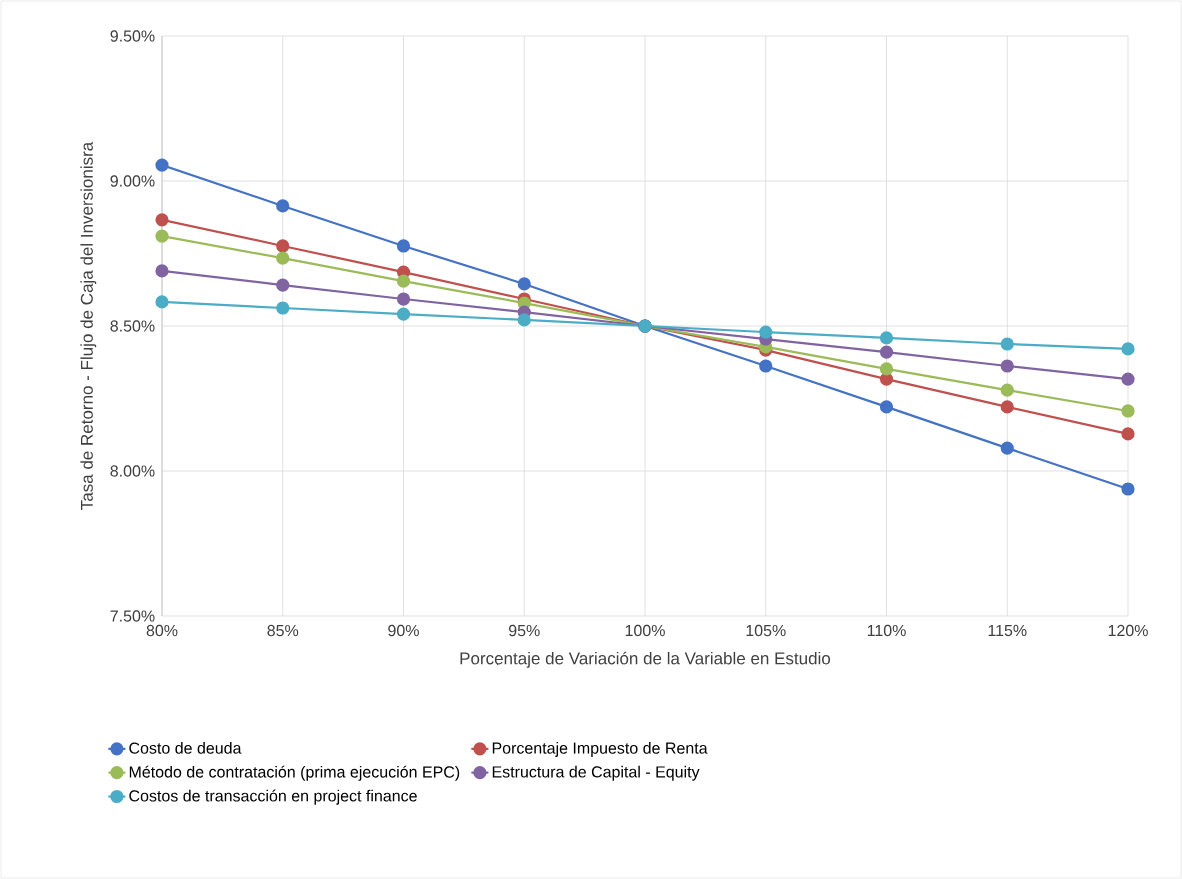  What do you see at coordinates (132, 326) in the screenshot?
I see `y-tick-label: 8.50%` at bounding box center [132, 326].